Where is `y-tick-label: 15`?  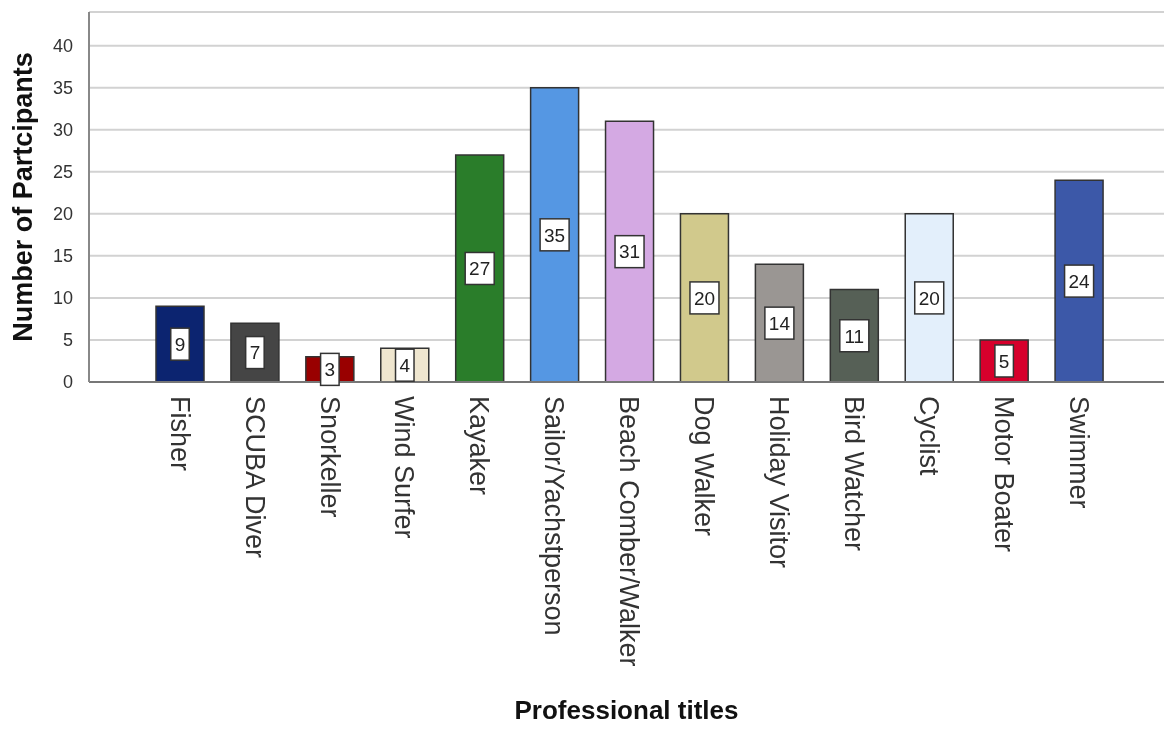
y-tick-label: 15 is located at coordinates (62, 256).